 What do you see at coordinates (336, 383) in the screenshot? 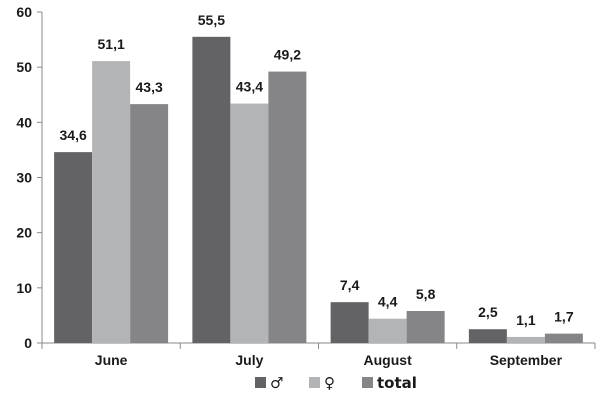
I see `legend: ♂ ♀ total` at bounding box center [336, 383].